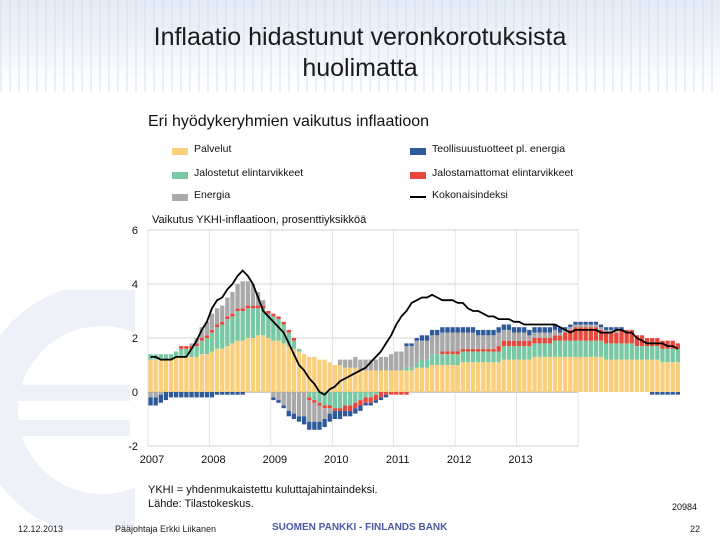  Describe the element at coordinates (201, 504) in the screenshot. I see `chart-note-source: Lähde: Tilastokeskus.` at that location.